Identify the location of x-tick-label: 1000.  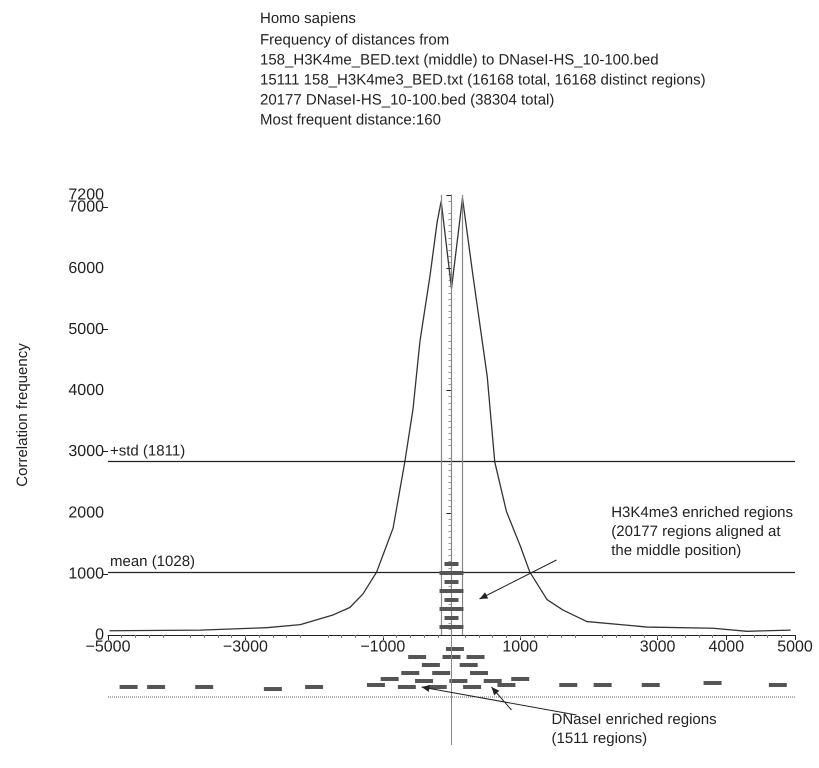
(520, 647).